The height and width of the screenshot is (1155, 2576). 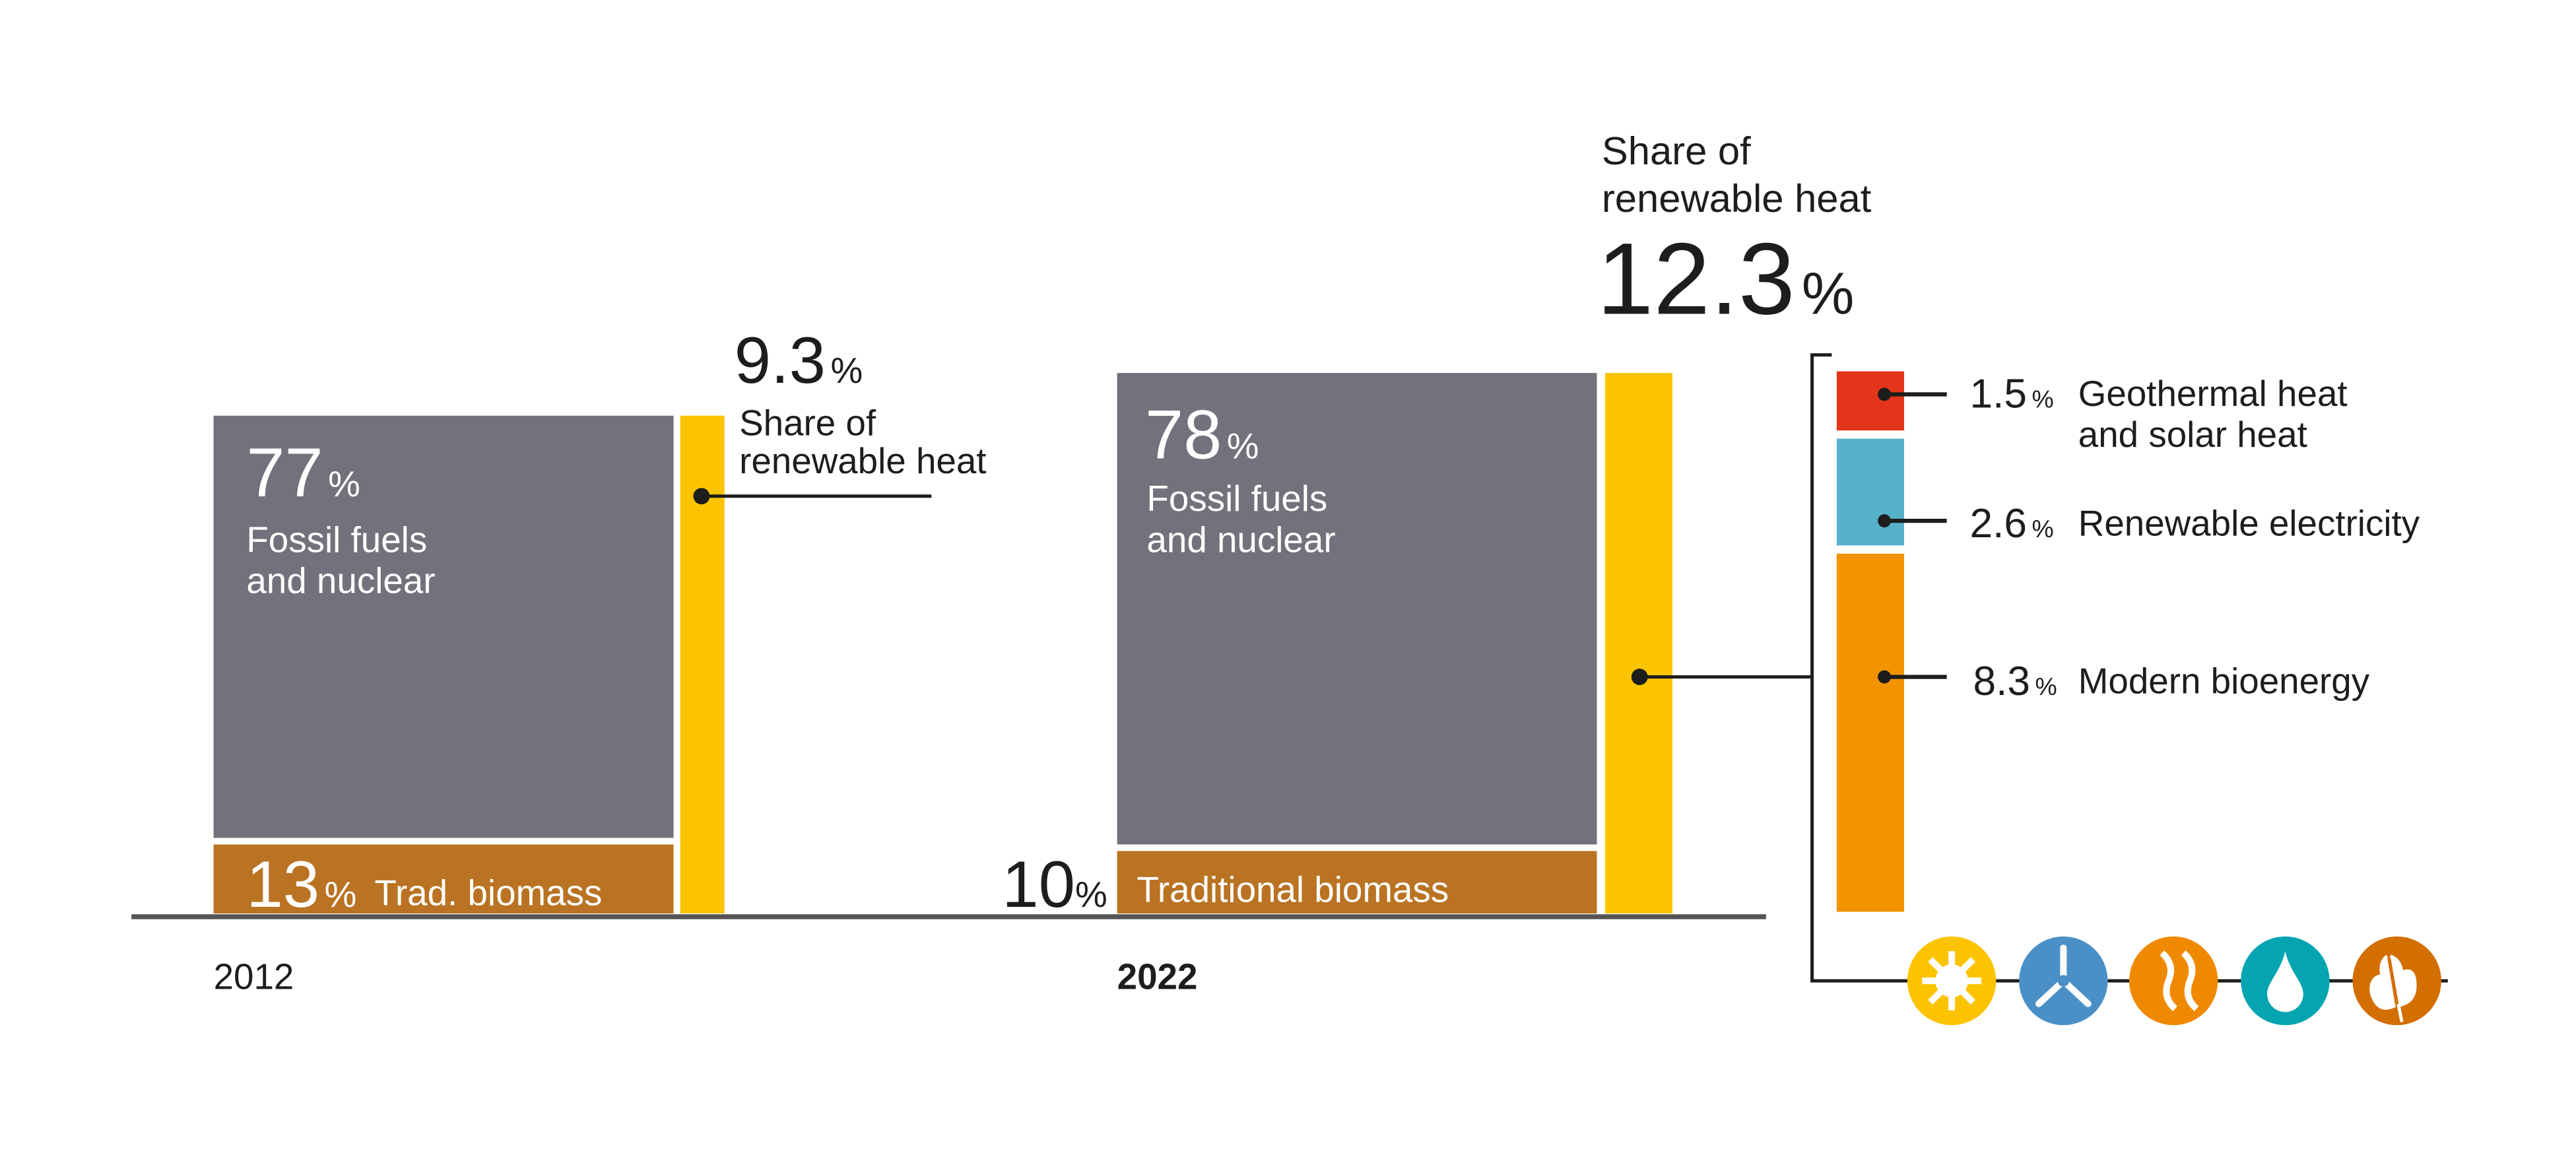 What do you see at coordinates (2063, 981) in the screenshot?
I see `wind-turbine-icon` at bounding box center [2063, 981].